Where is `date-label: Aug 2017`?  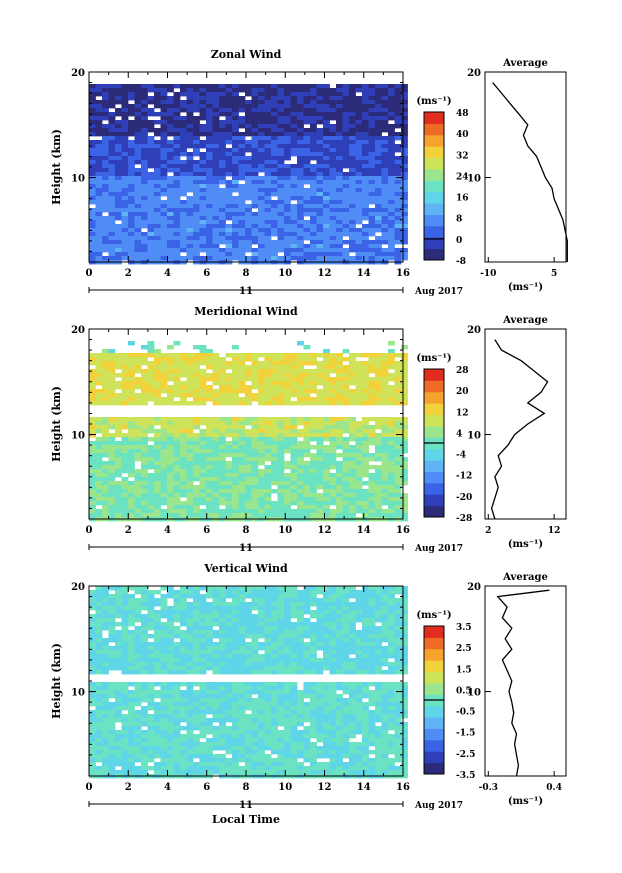 date-label: Aug 2017 is located at coordinates (438, 549).